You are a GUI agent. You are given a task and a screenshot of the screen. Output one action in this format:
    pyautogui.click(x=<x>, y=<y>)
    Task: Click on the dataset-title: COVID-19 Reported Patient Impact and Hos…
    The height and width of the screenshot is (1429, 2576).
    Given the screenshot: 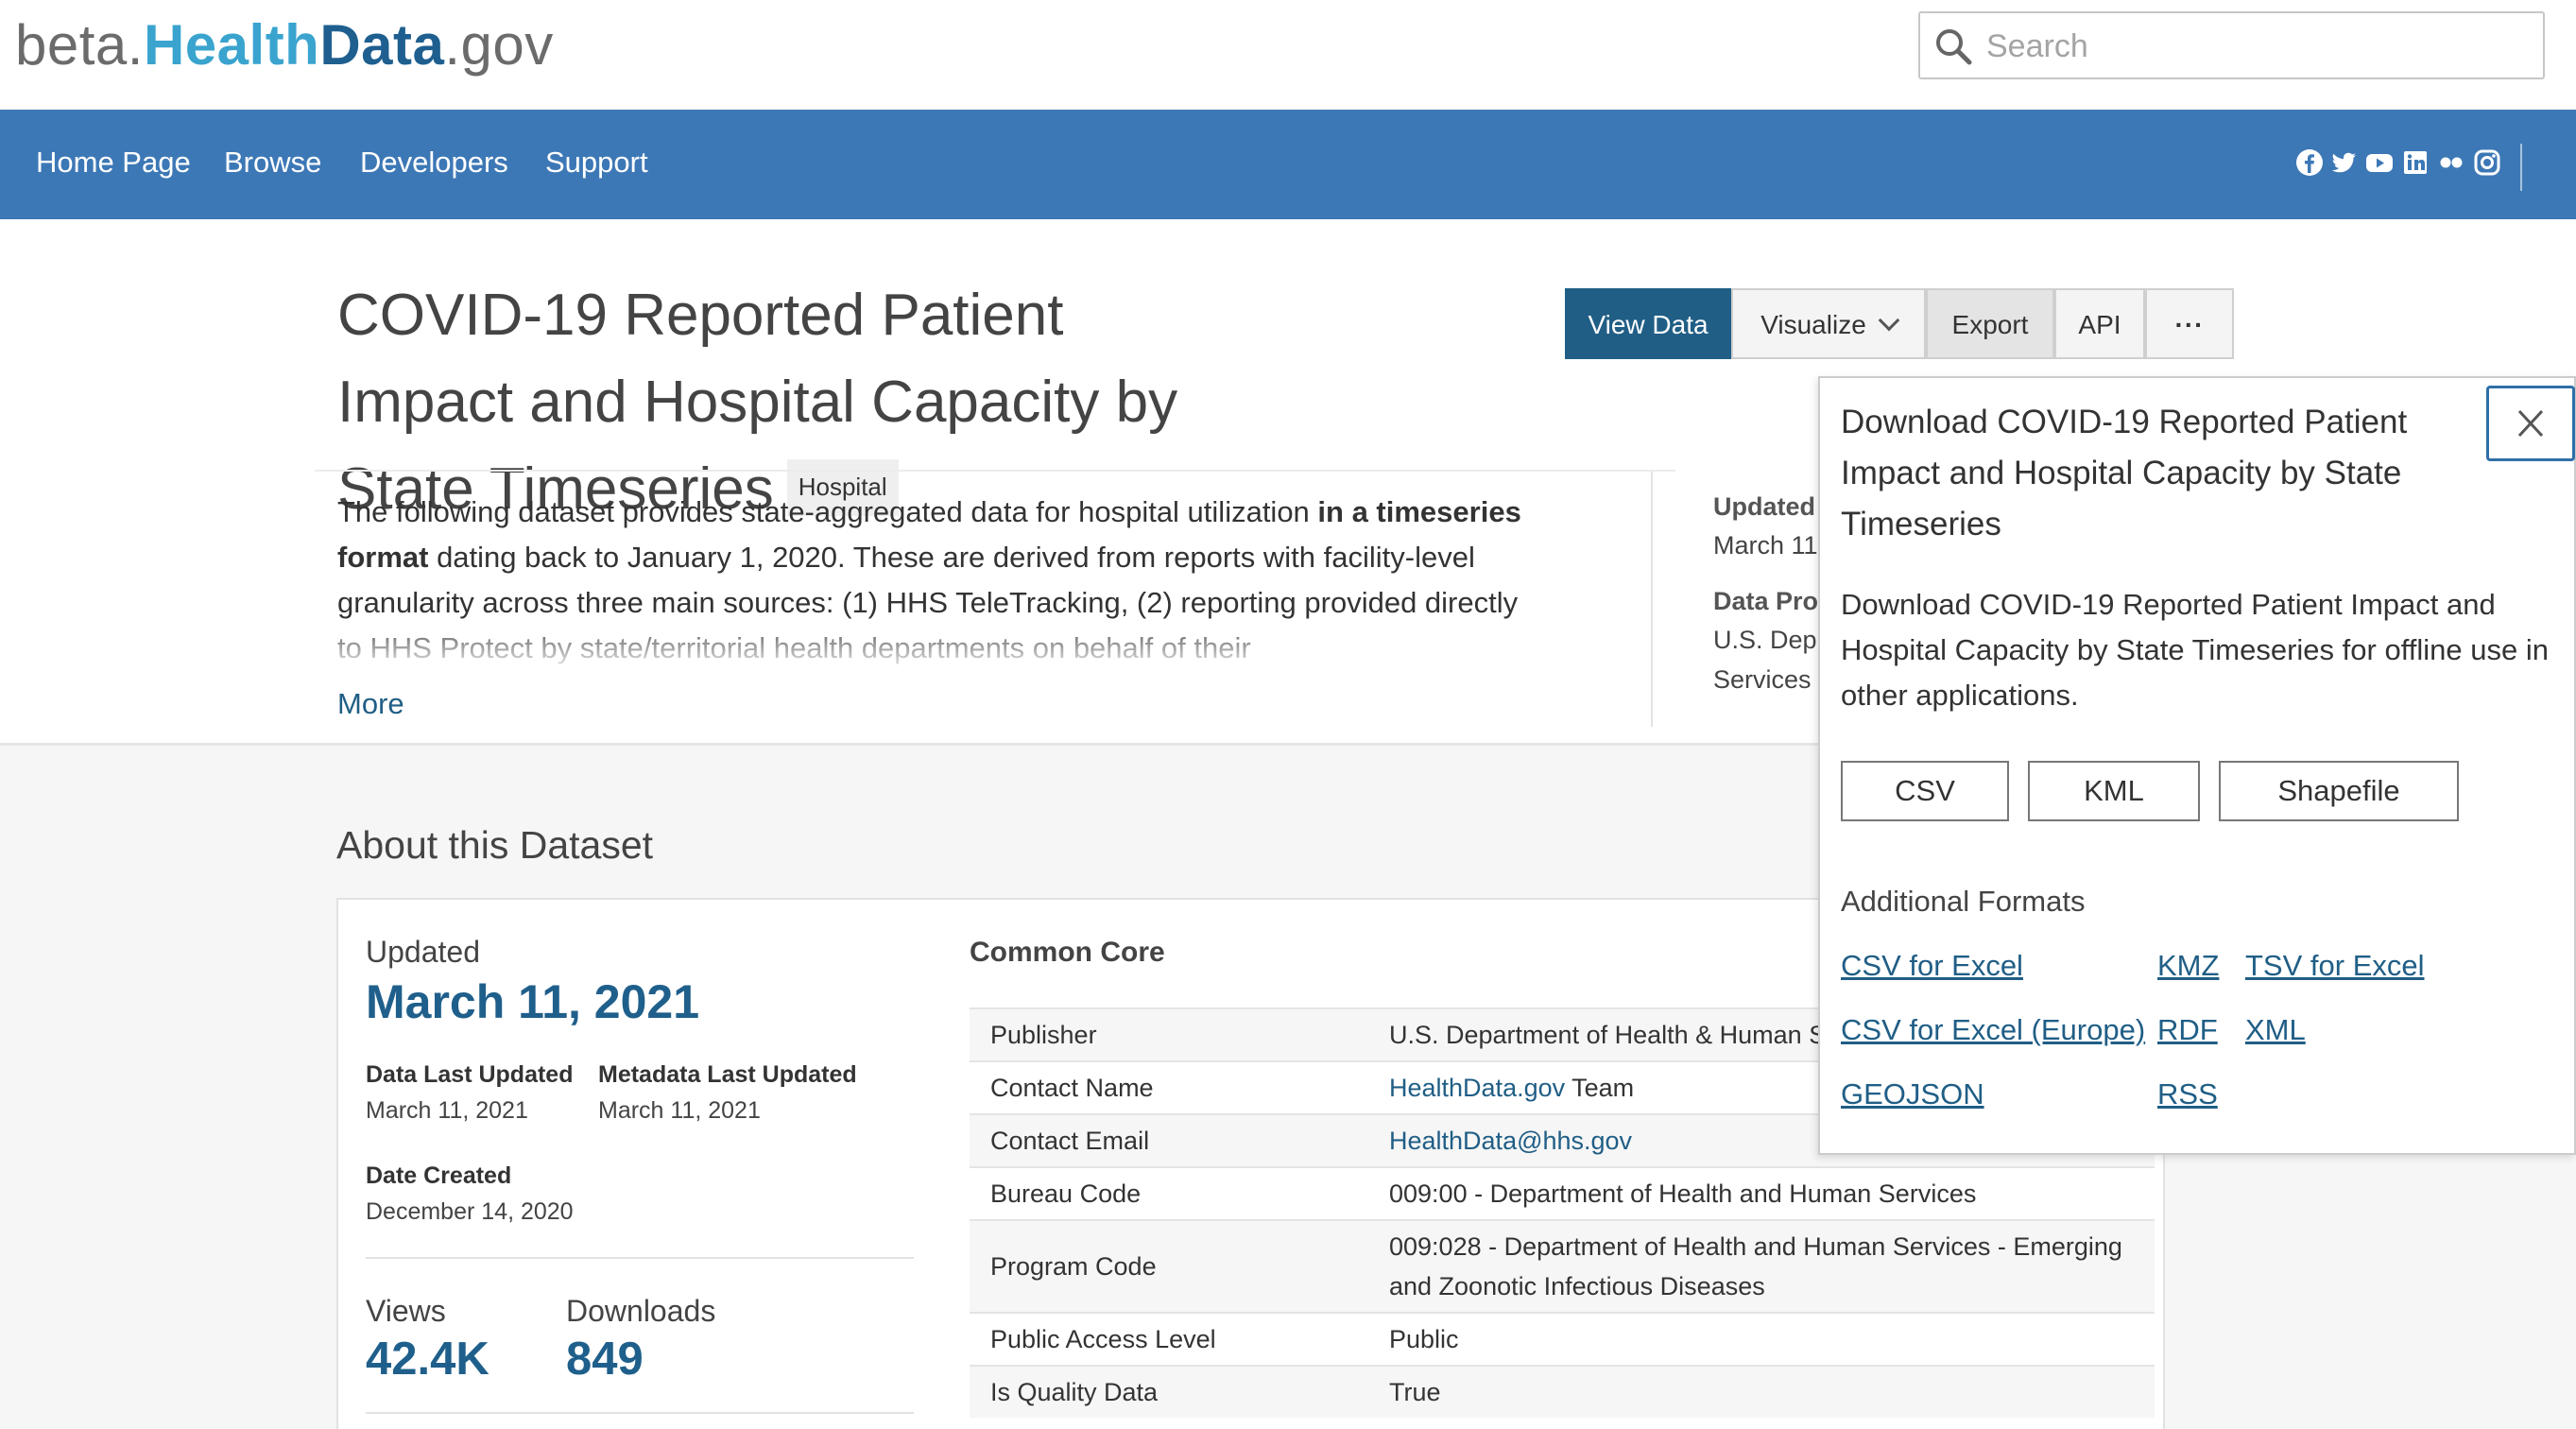 What is the action you would take?
    pyautogui.click(x=757, y=403)
    